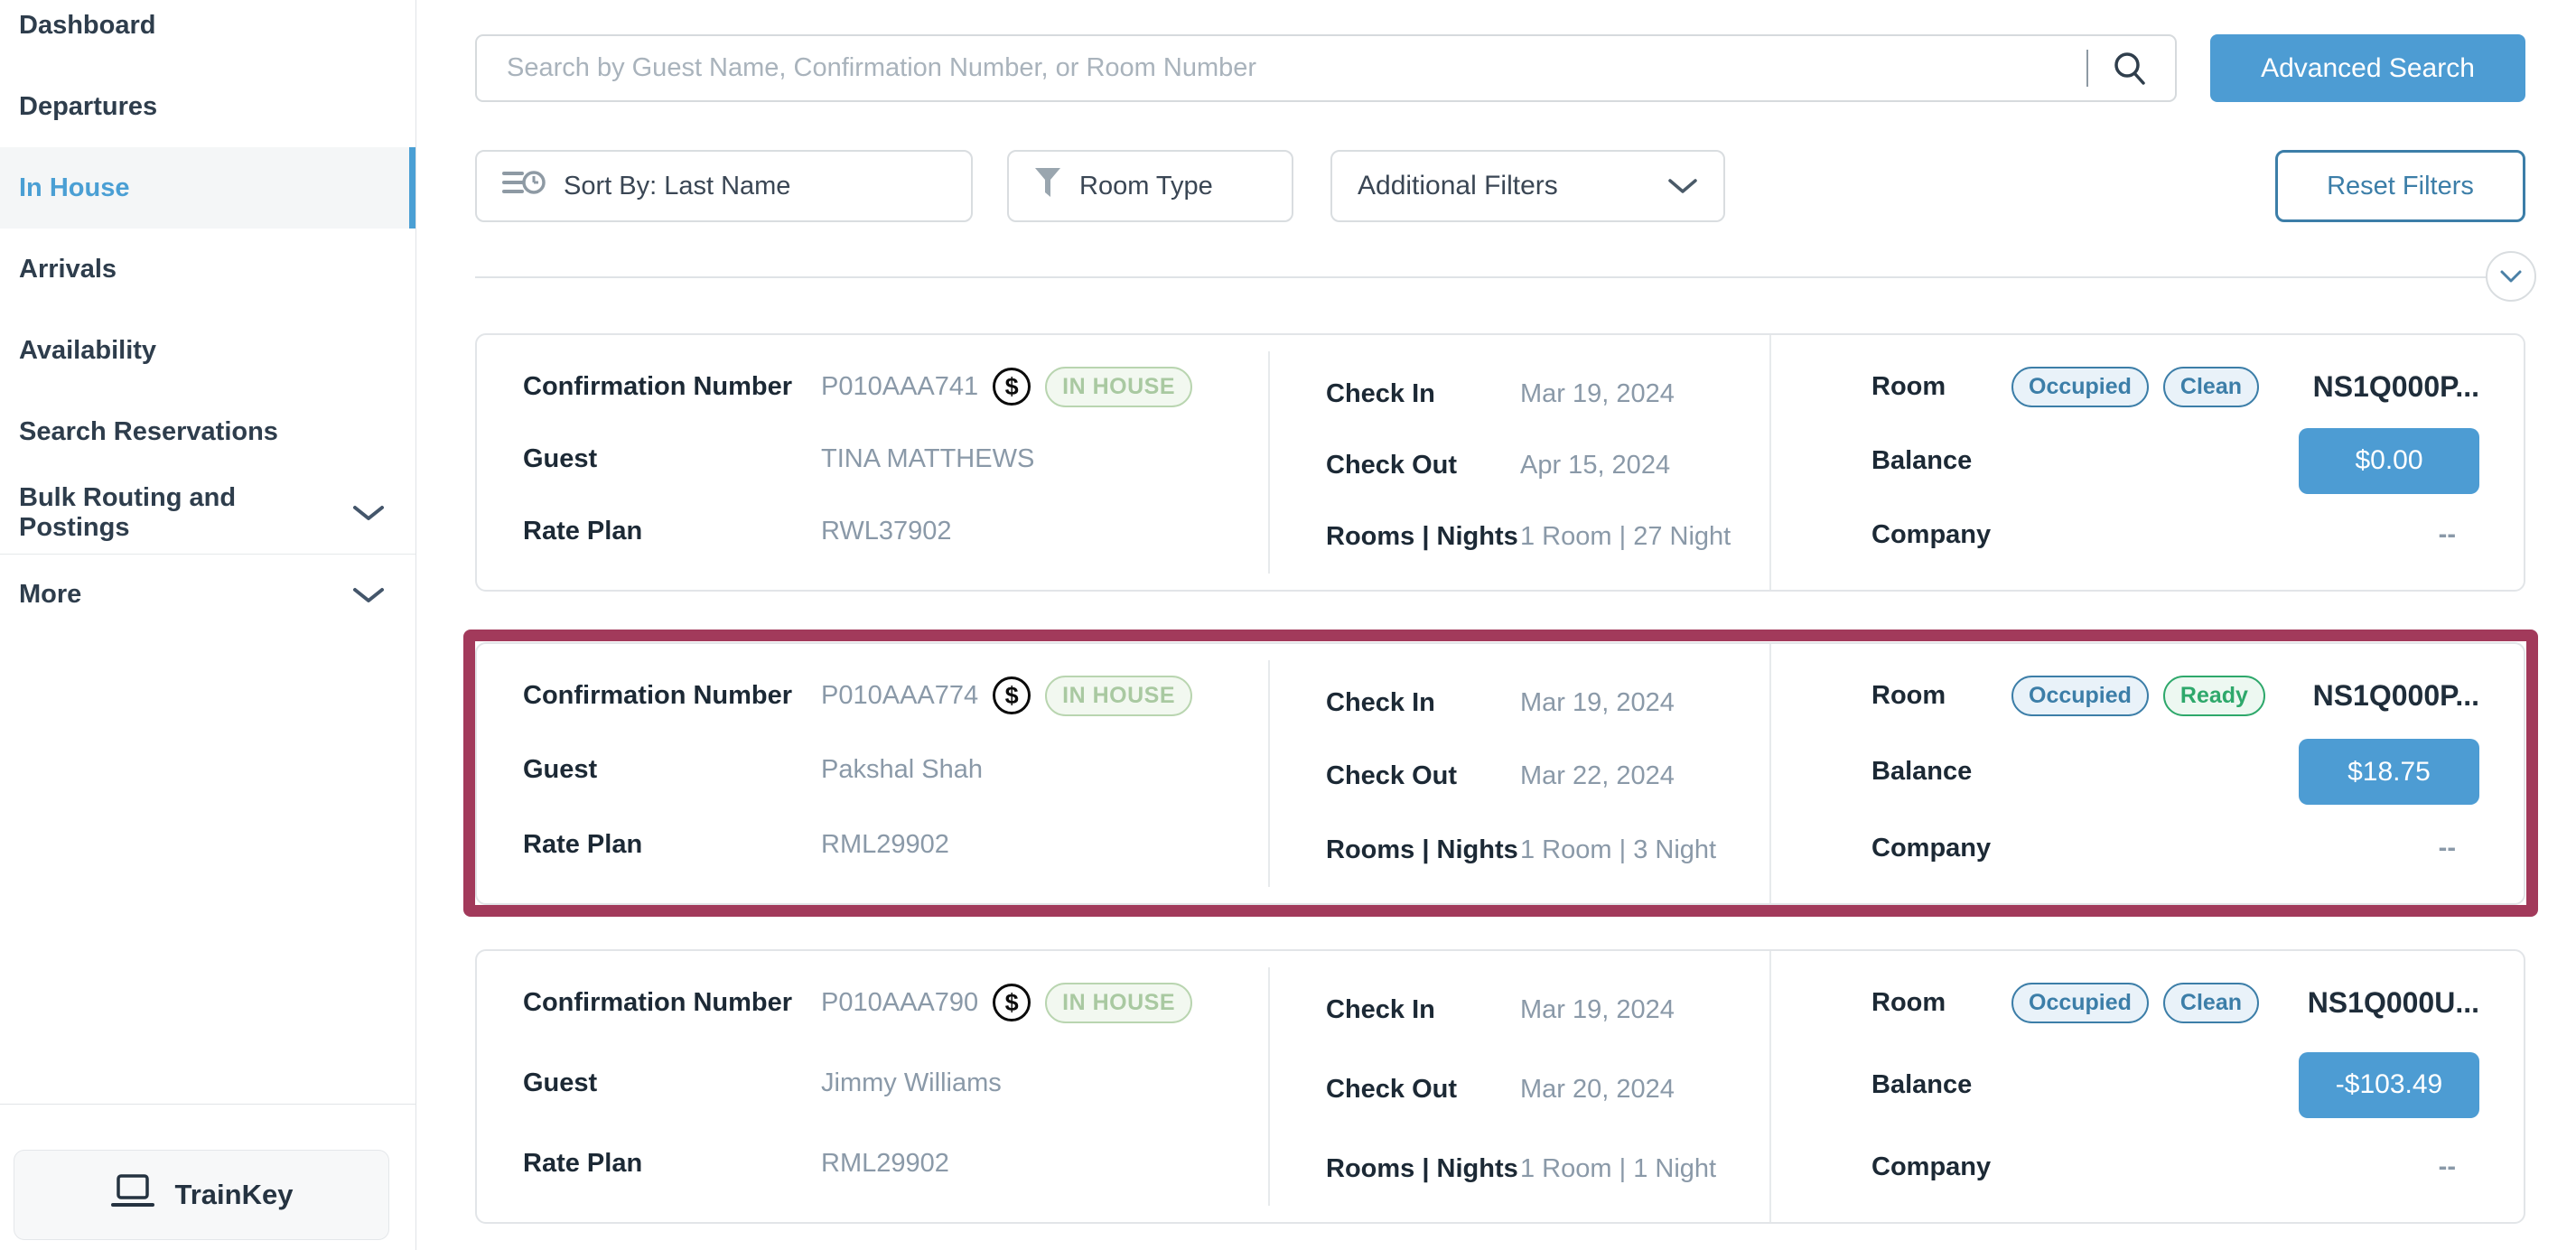 This screenshot has width=2576, height=1250. I want to click on search-divider, so click(2087, 68).